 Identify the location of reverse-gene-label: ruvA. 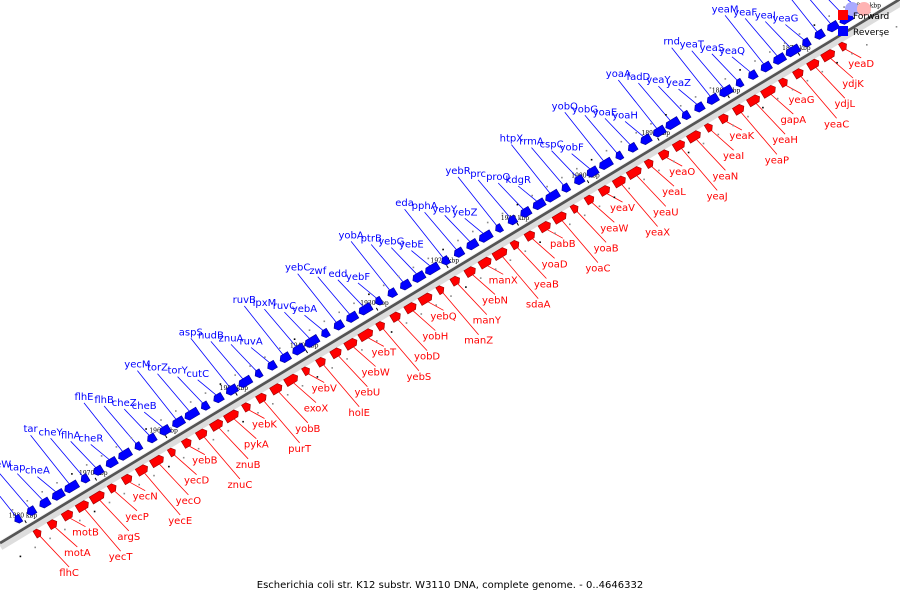
(250, 342).